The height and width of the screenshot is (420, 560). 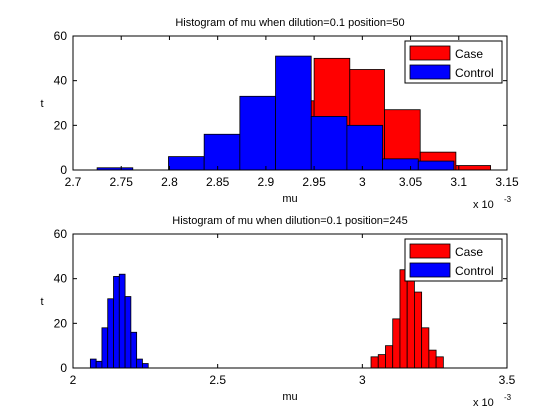 What do you see at coordinates (411, 182) in the screenshot?
I see `x-tick-label: 3.05` at bounding box center [411, 182].